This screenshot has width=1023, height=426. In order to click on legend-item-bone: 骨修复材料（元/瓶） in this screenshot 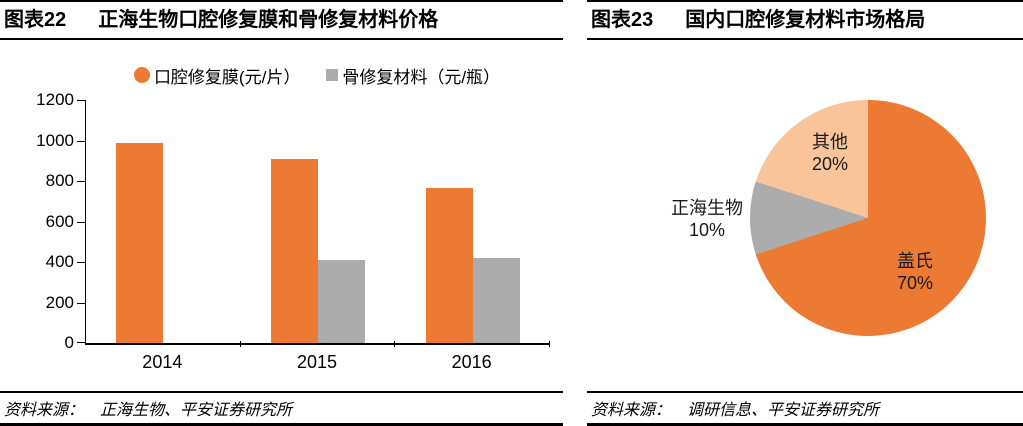, I will do `click(413, 75)`.